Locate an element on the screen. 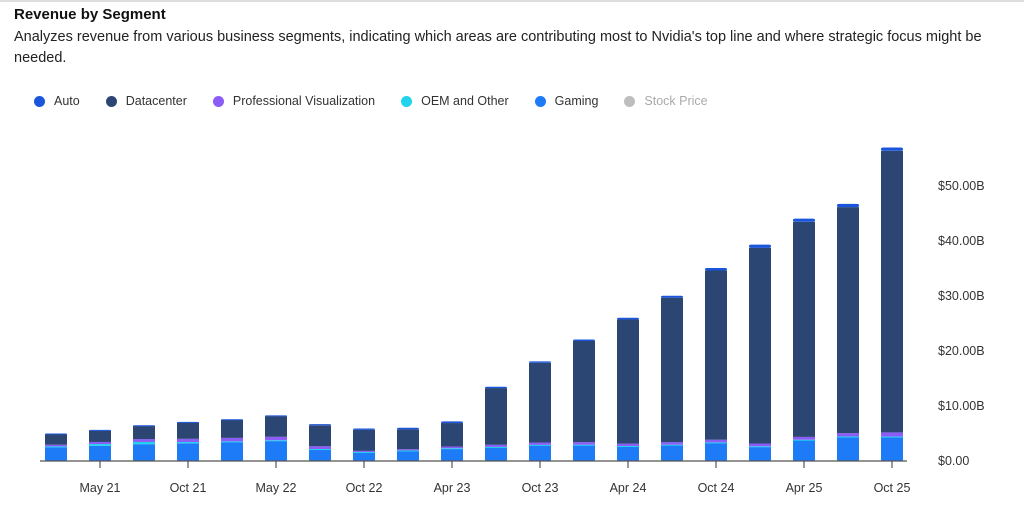  legend-item-auto: Auto is located at coordinates (57, 101).